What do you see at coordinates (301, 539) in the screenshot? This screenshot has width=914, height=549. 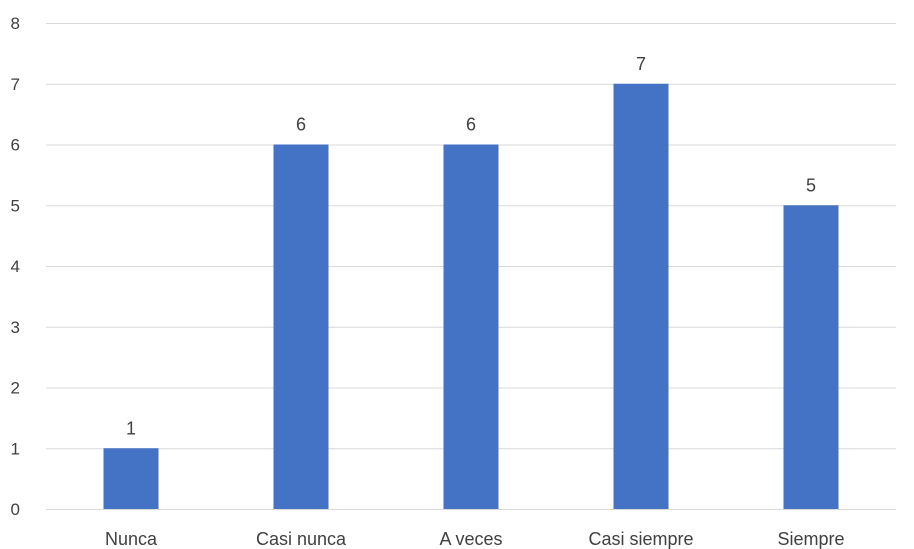 I see `x-category-label: Casi nunca` at bounding box center [301, 539].